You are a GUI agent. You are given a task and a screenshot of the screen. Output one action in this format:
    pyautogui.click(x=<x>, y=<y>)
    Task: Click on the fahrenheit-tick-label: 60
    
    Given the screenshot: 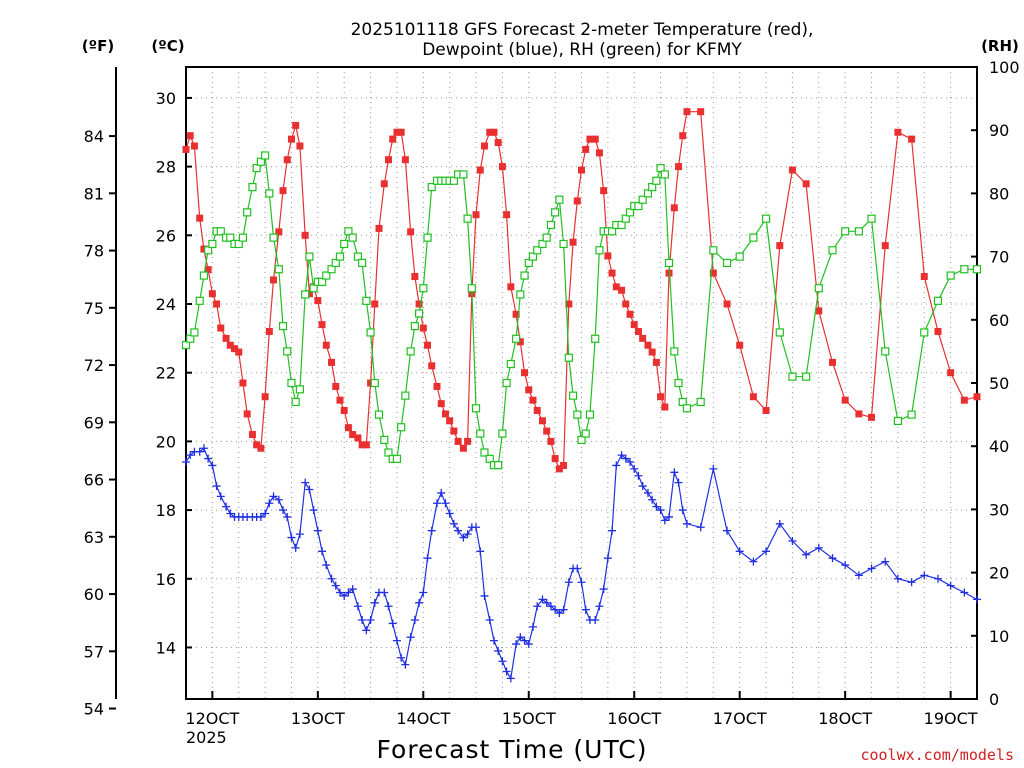 What is the action you would take?
    pyautogui.click(x=94, y=594)
    